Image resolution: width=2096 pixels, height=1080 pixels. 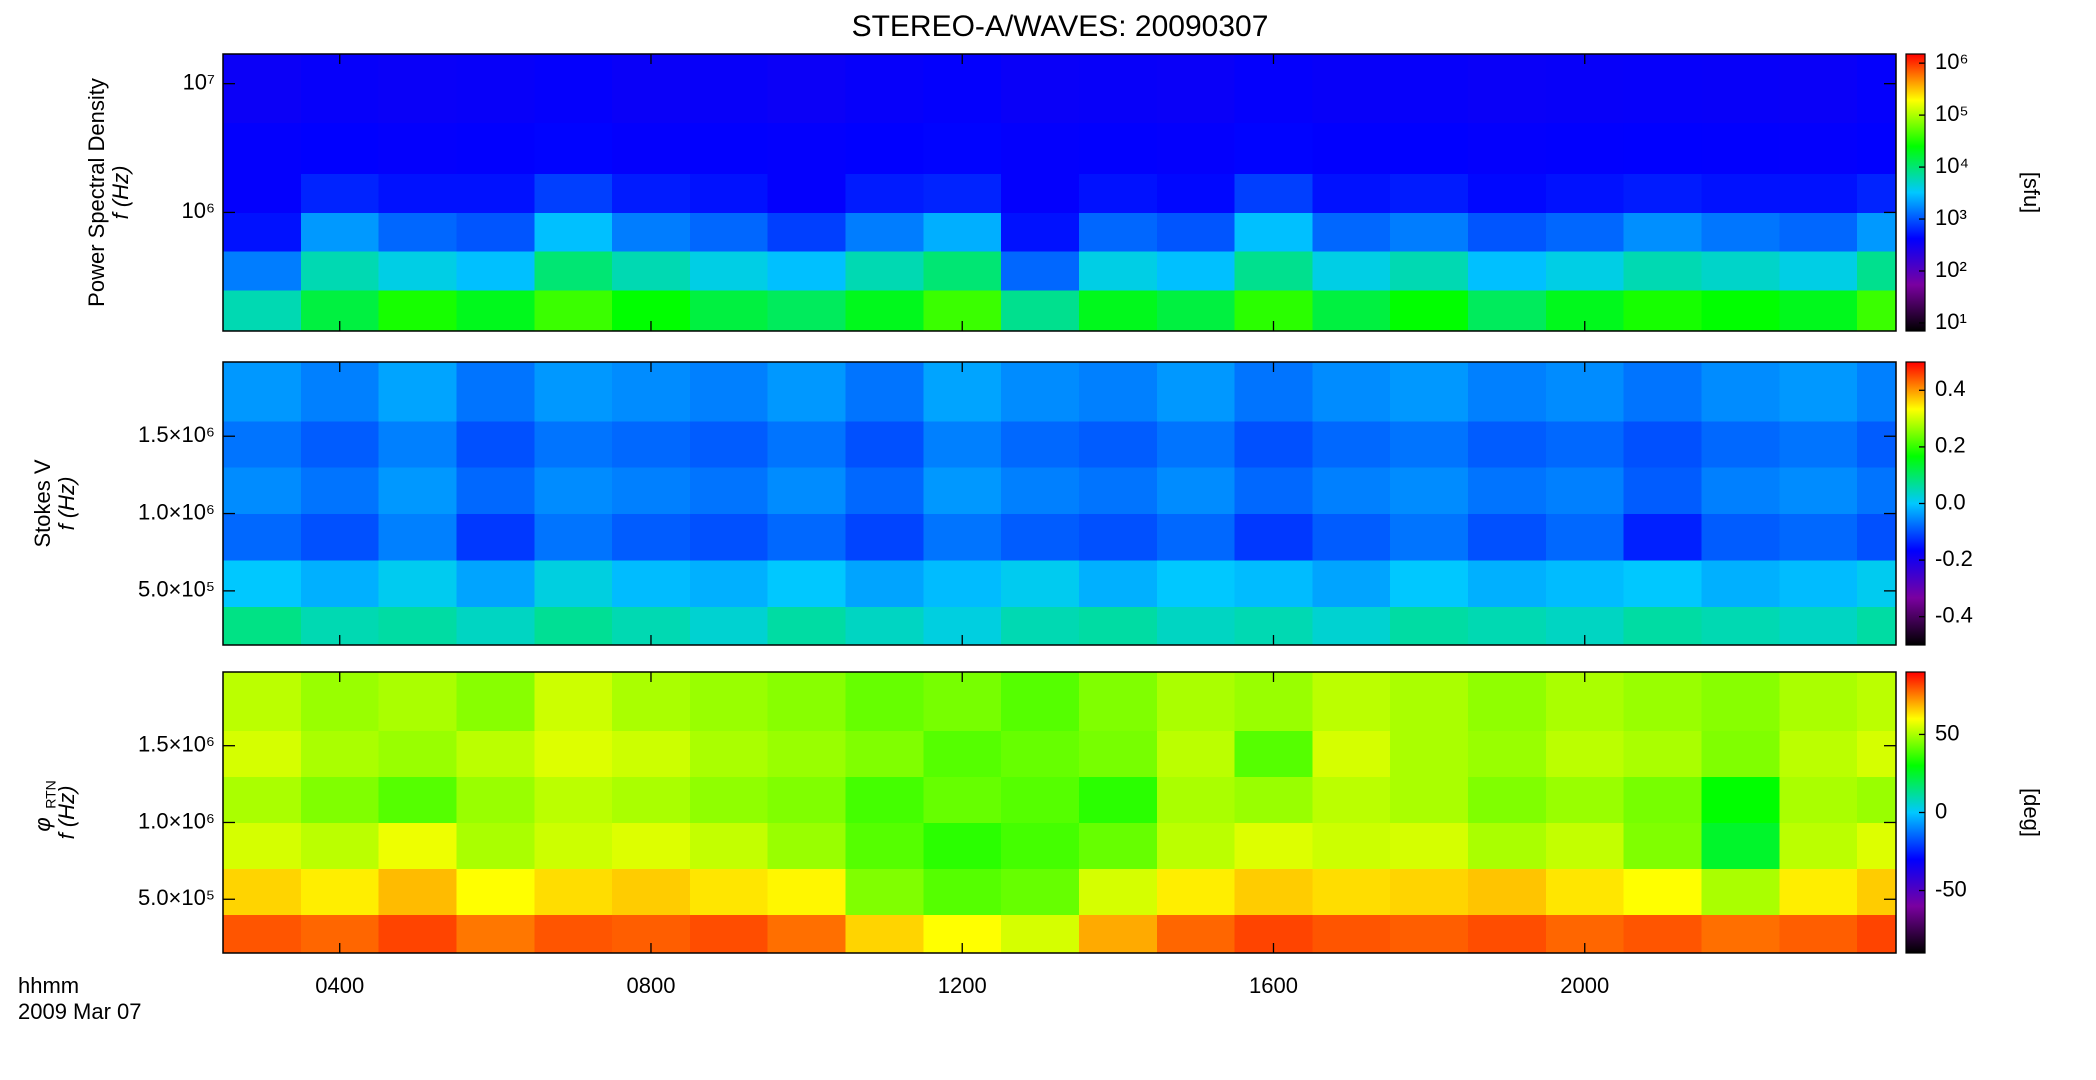 What do you see at coordinates (66, 813) in the screenshot?
I see `y-axis-label: f (Hz)` at bounding box center [66, 813].